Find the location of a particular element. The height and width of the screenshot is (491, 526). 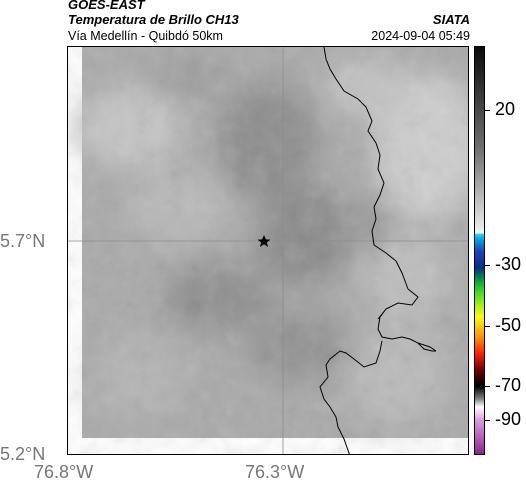

latitude-label: 5.7°N is located at coordinates (23, 241).